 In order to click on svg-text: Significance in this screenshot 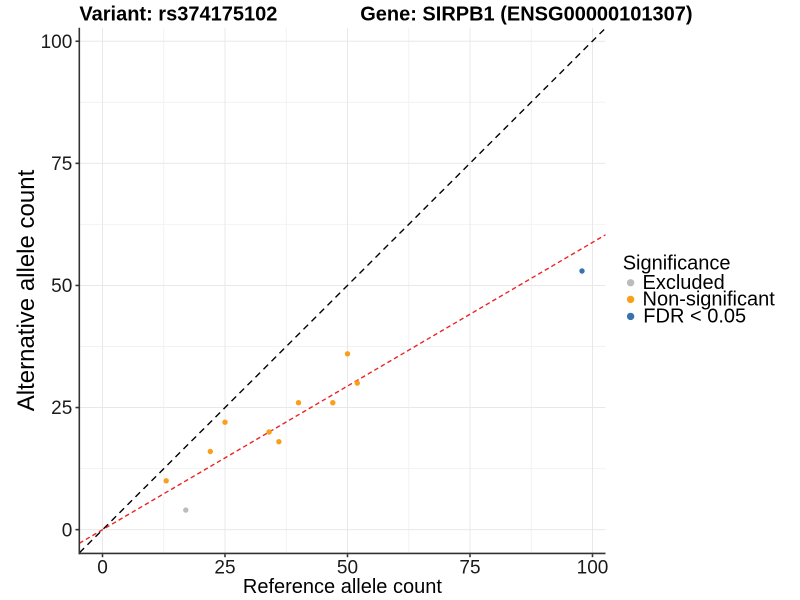, I will do `click(677, 263)`.